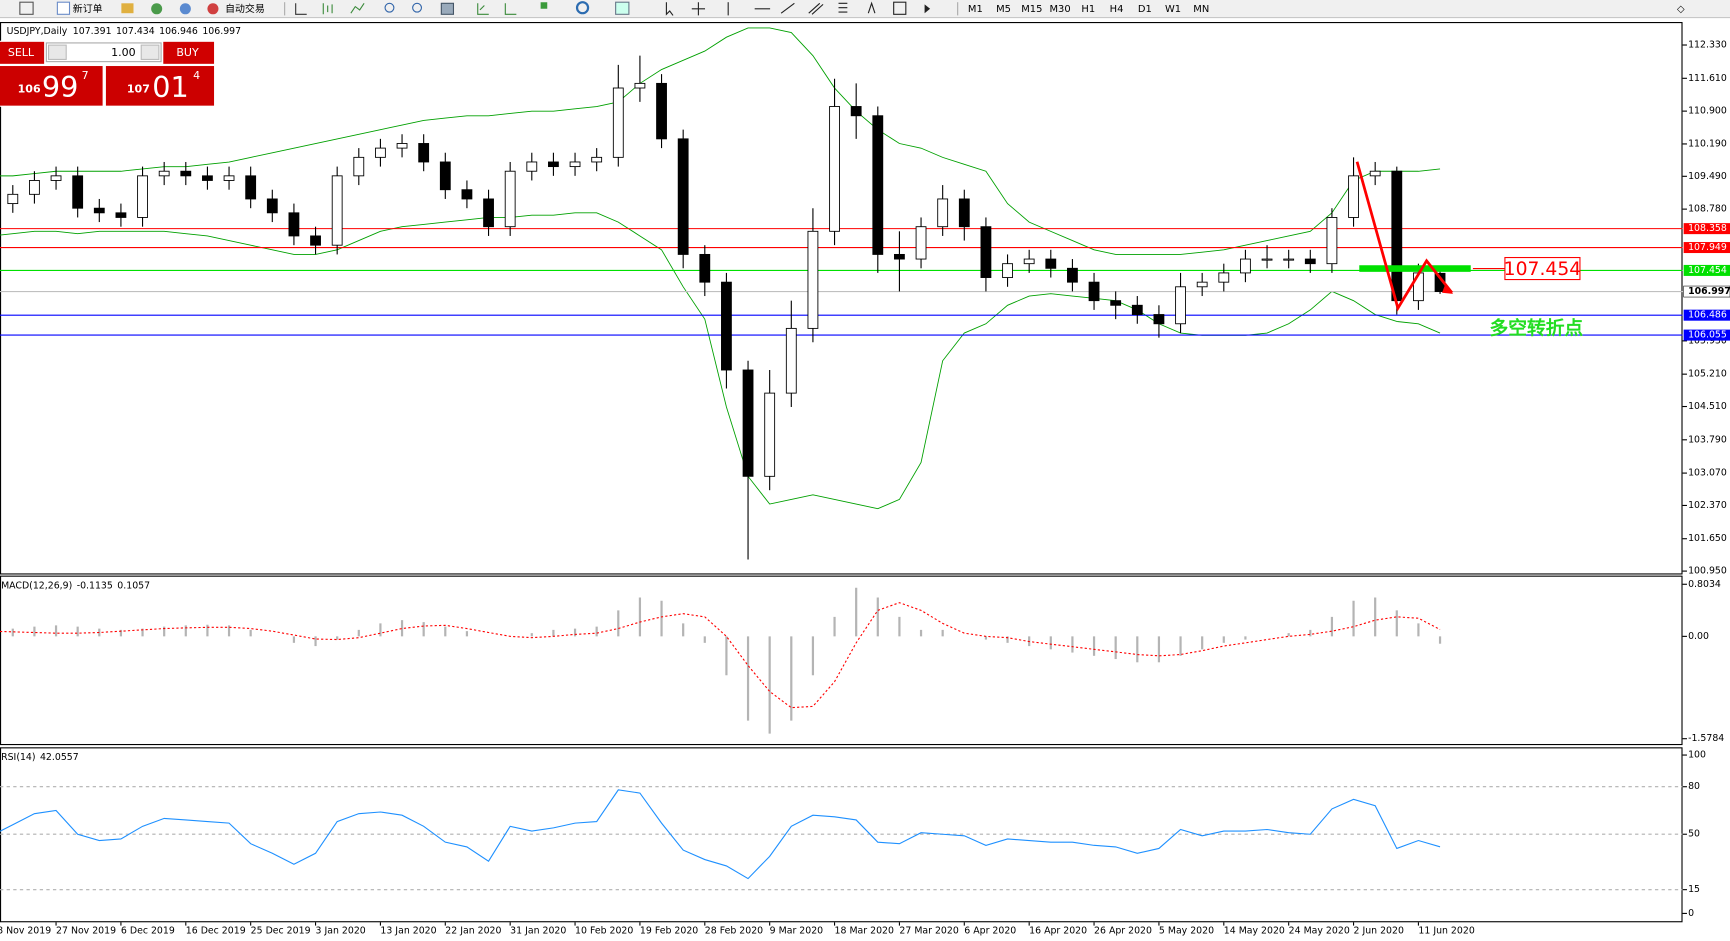 The width and height of the screenshot is (1730, 941). I want to click on y-tick-label: 109.490, so click(1707, 176).